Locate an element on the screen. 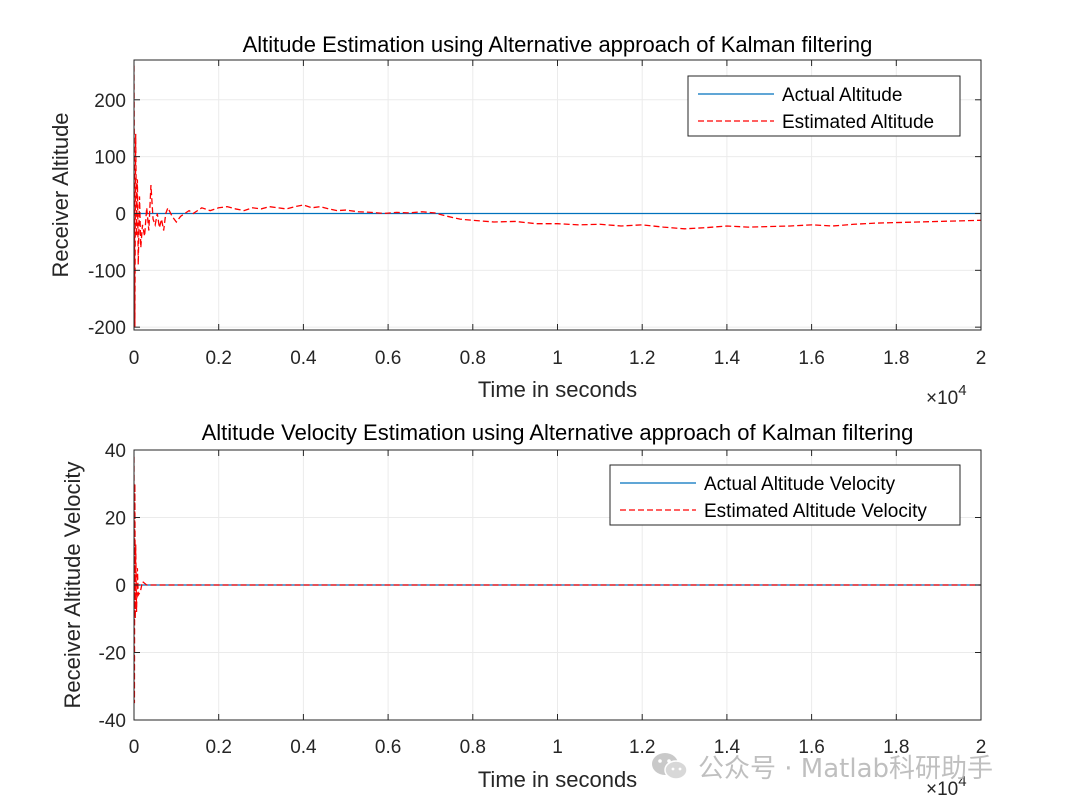 The image size is (1080, 808). y-tick-label: -20 is located at coordinates (112, 654).